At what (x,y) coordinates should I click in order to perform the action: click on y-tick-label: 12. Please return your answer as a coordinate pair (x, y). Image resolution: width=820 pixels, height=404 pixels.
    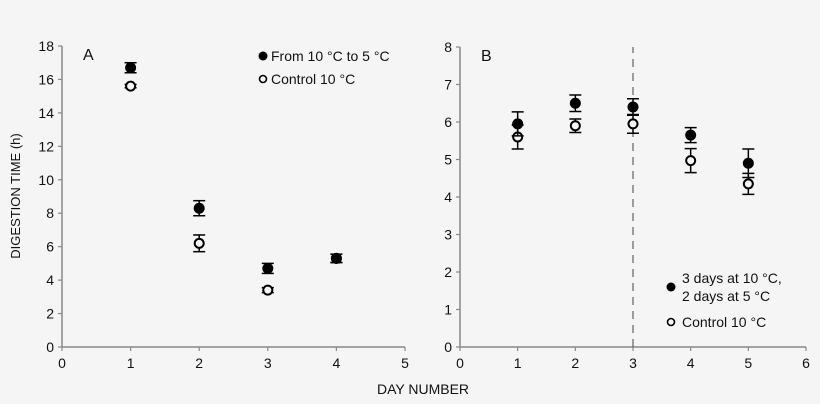
    Looking at the image, I should click on (46, 146).